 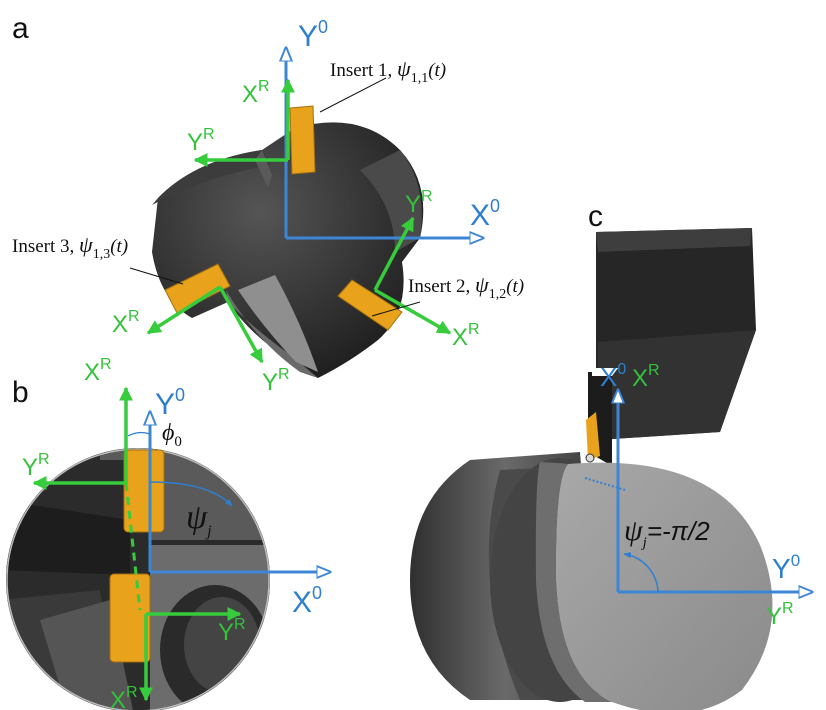 What do you see at coordinates (144, 491) in the screenshot?
I see `insert-top-b` at bounding box center [144, 491].